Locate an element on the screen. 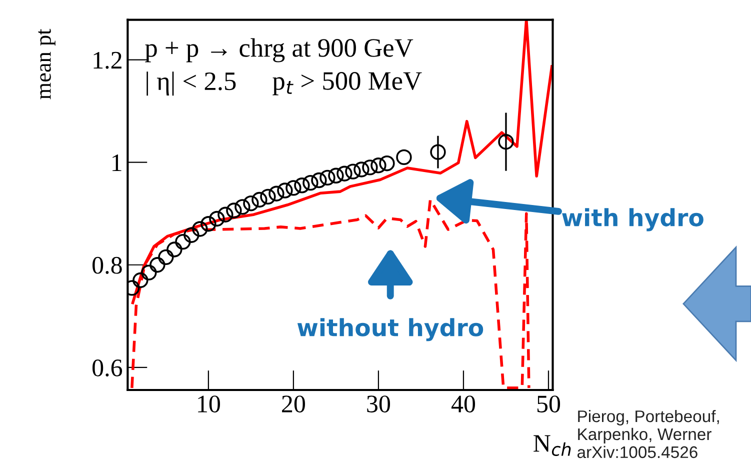 This screenshot has width=751, height=471. text: with hydro is located at coordinates (633, 220).